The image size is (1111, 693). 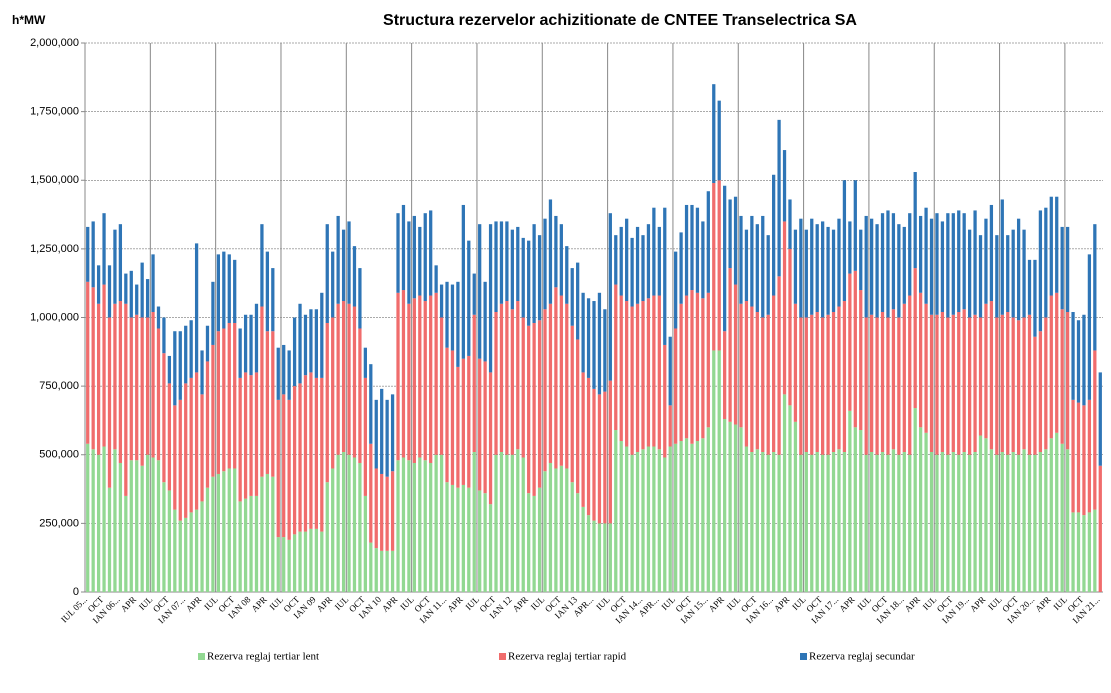 What do you see at coordinates (263, 657) in the screenshot?
I see `legend-label: Rezerva reglaj tertiar lent` at bounding box center [263, 657].